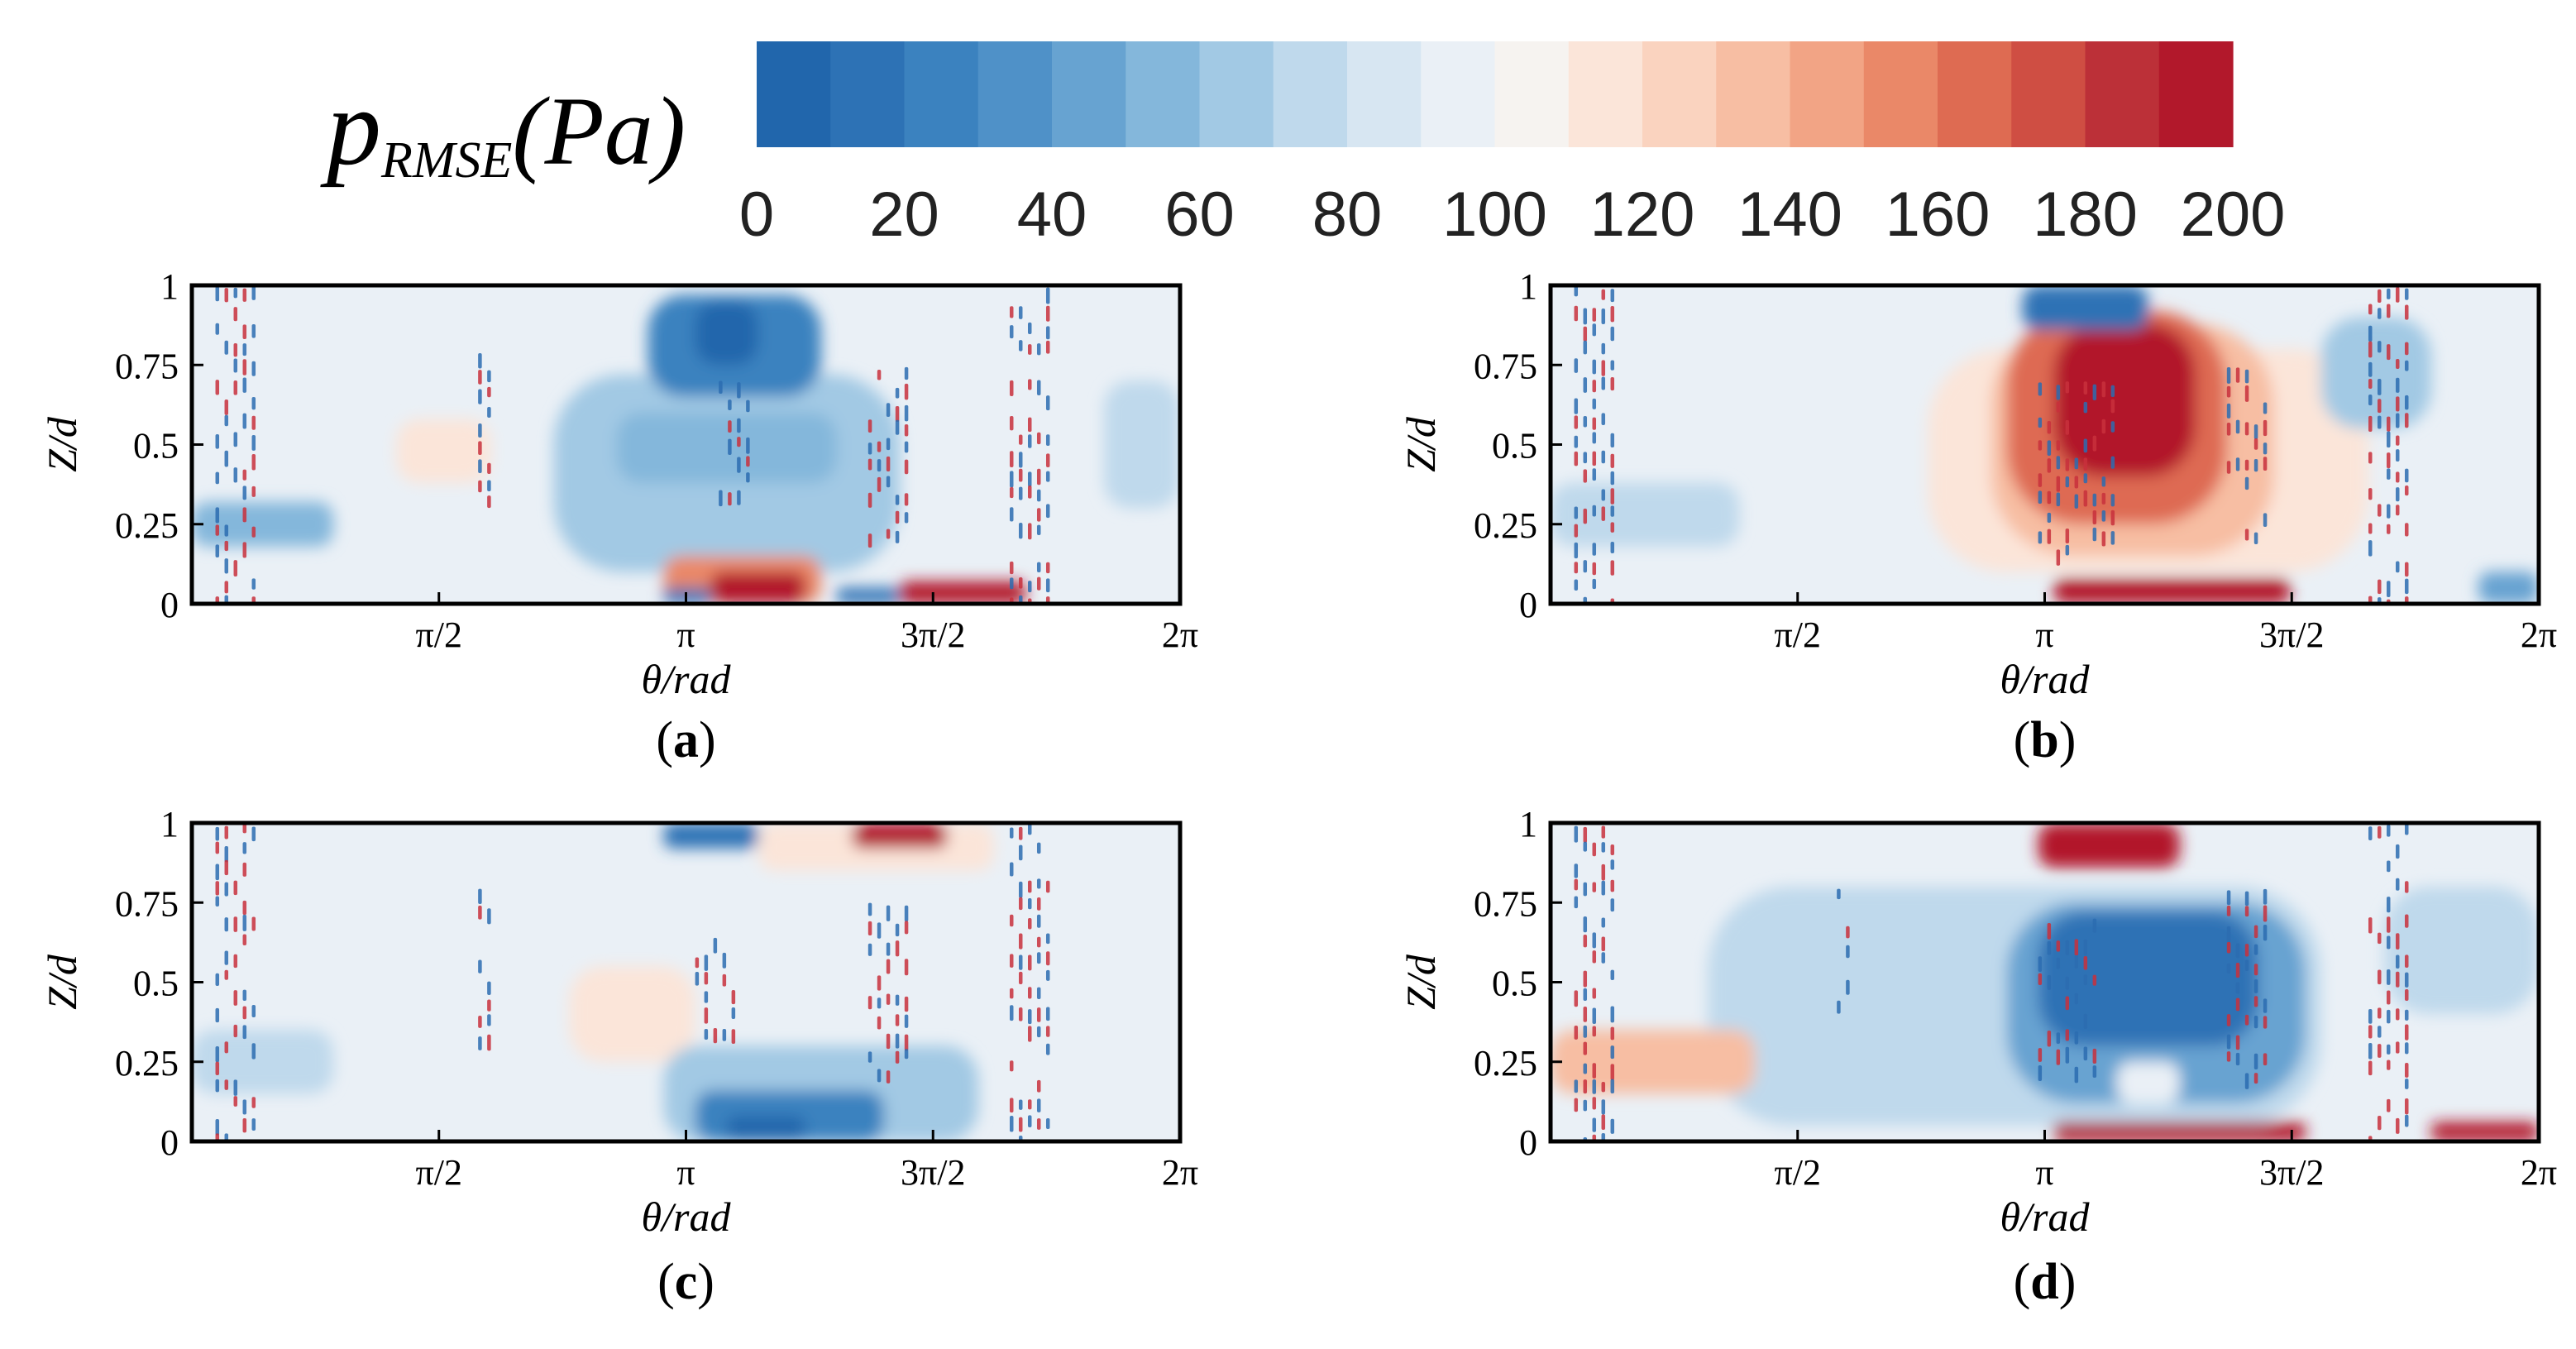 Image resolution: width=2576 pixels, height=1349 pixels. Describe the element at coordinates (756, 215) in the screenshot. I see `colorbar-tick-label: 0` at that location.